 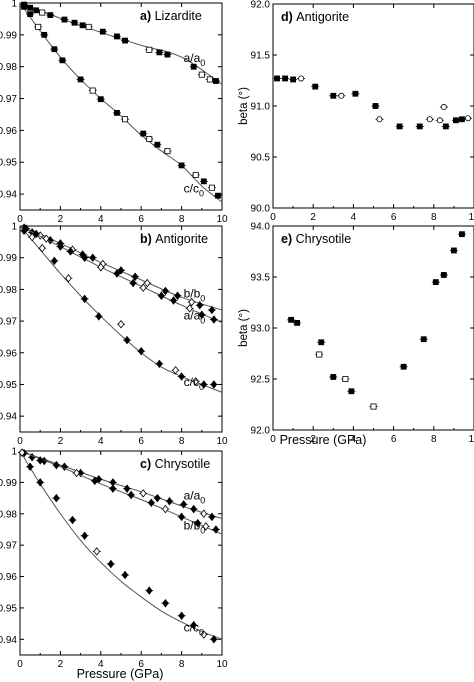 What do you see at coordinates (288, 17) in the screenshot?
I see `panel-letter: d)` at bounding box center [288, 17].